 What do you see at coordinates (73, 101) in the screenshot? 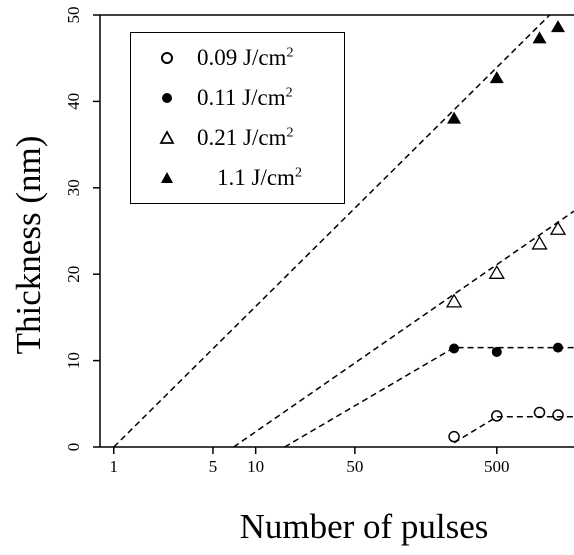
I see `y-tick-label: 40` at bounding box center [73, 101].